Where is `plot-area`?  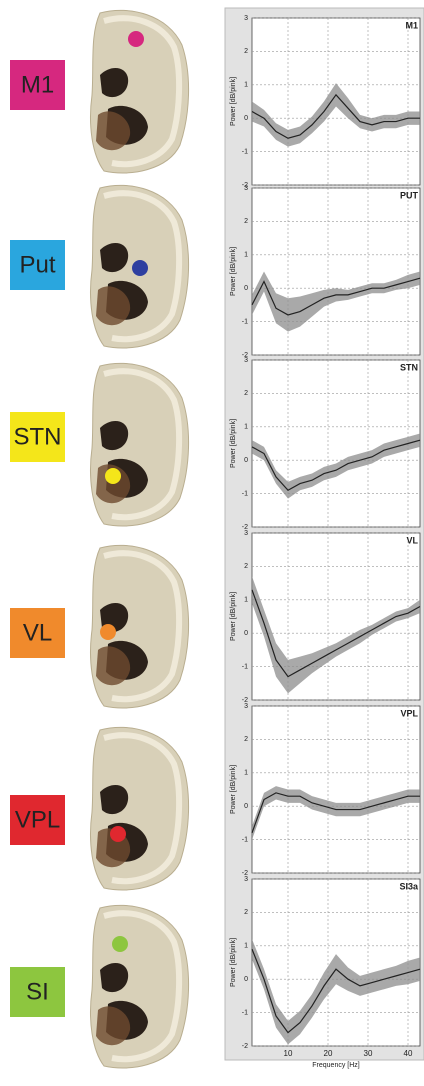 plot-area is located at coordinates (336, 271).